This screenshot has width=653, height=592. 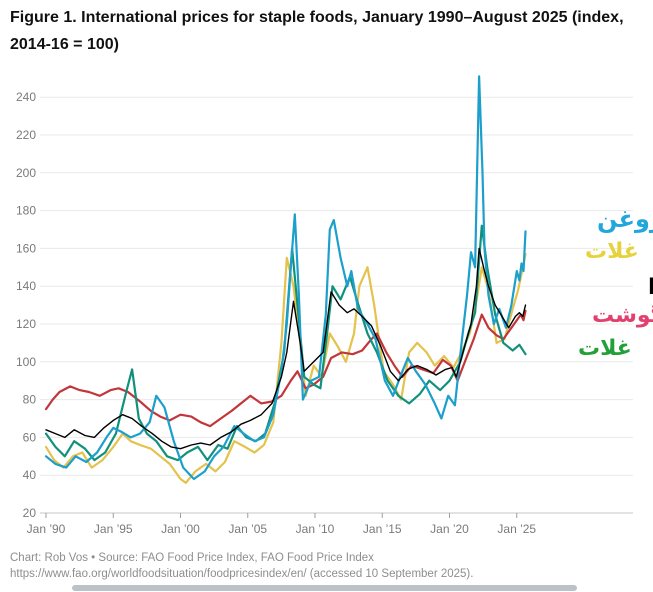 I want to click on x-tick-label: Jan ’05, so click(x=247, y=529).